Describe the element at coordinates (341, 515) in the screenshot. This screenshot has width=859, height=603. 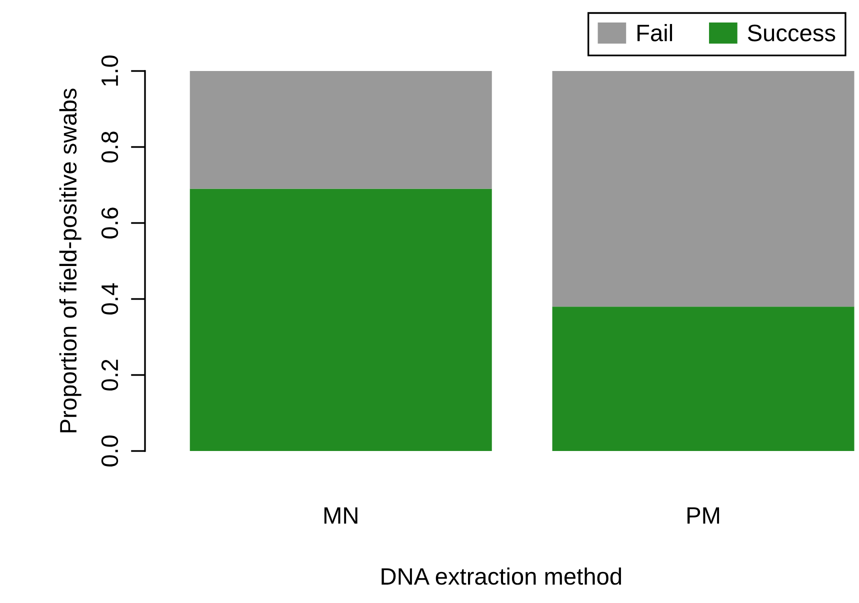
I see `x-tick-label: MN` at that location.